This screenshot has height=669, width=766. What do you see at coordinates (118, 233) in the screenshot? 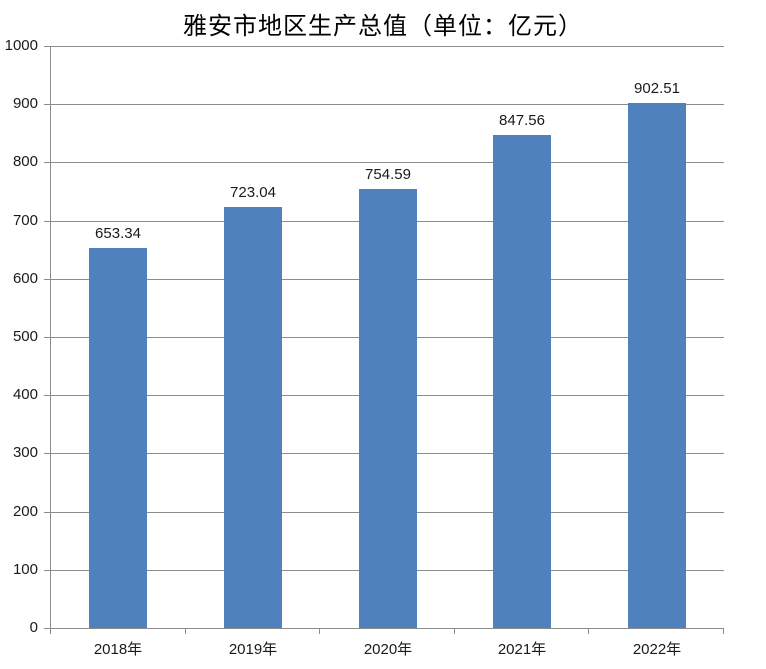
I see `bar-value-label: 653.34` at bounding box center [118, 233].